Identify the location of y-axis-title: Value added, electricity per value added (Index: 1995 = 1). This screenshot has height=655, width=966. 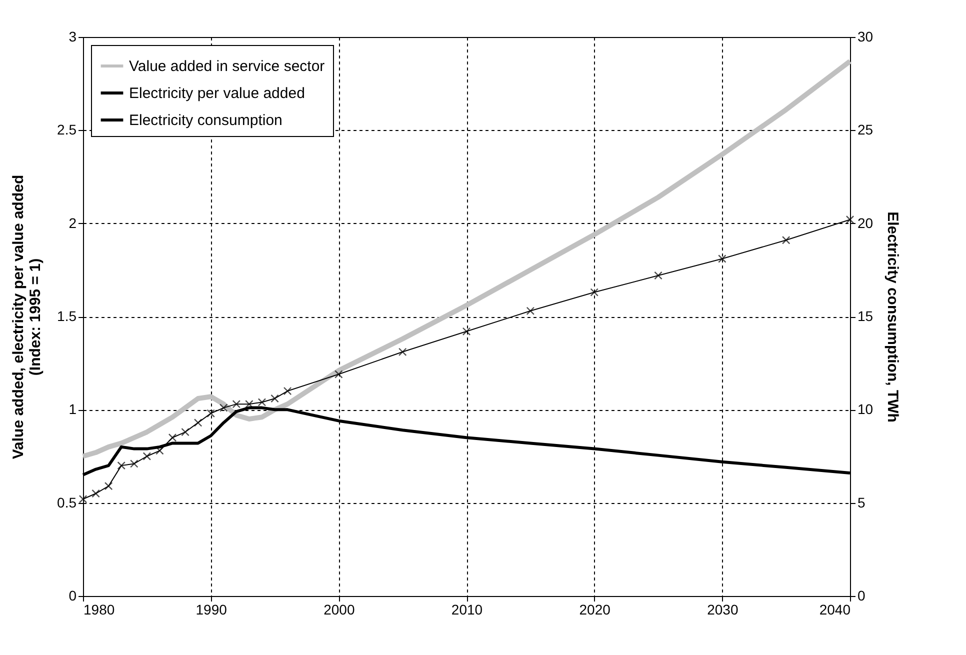
(27, 317).